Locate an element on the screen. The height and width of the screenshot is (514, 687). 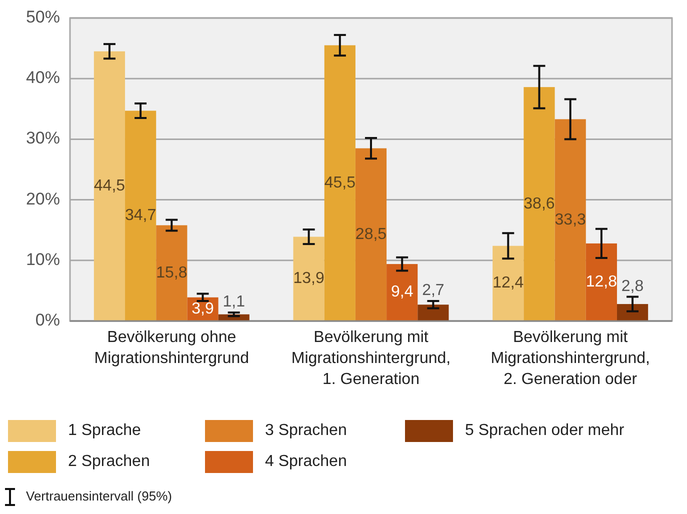
data-label: 9,4 is located at coordinates (402, 292).